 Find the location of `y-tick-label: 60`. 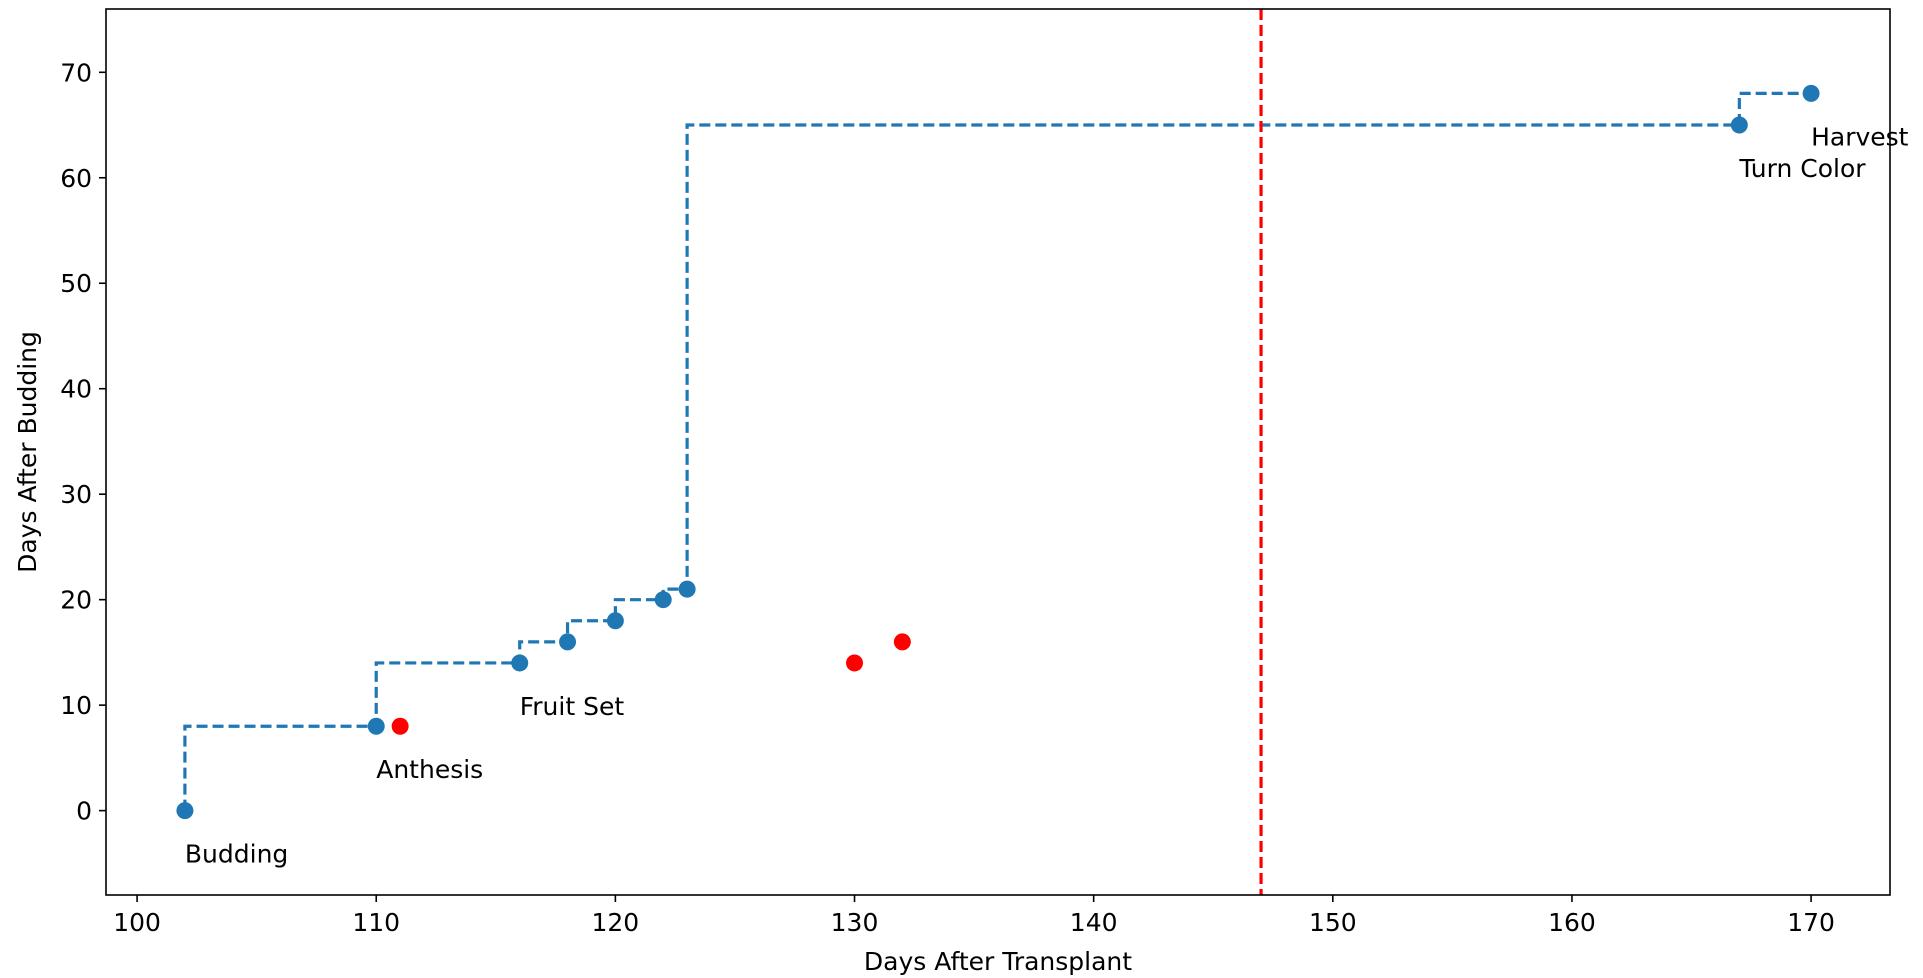

y-tick-label: 60 is located at coordinates (76, 178).